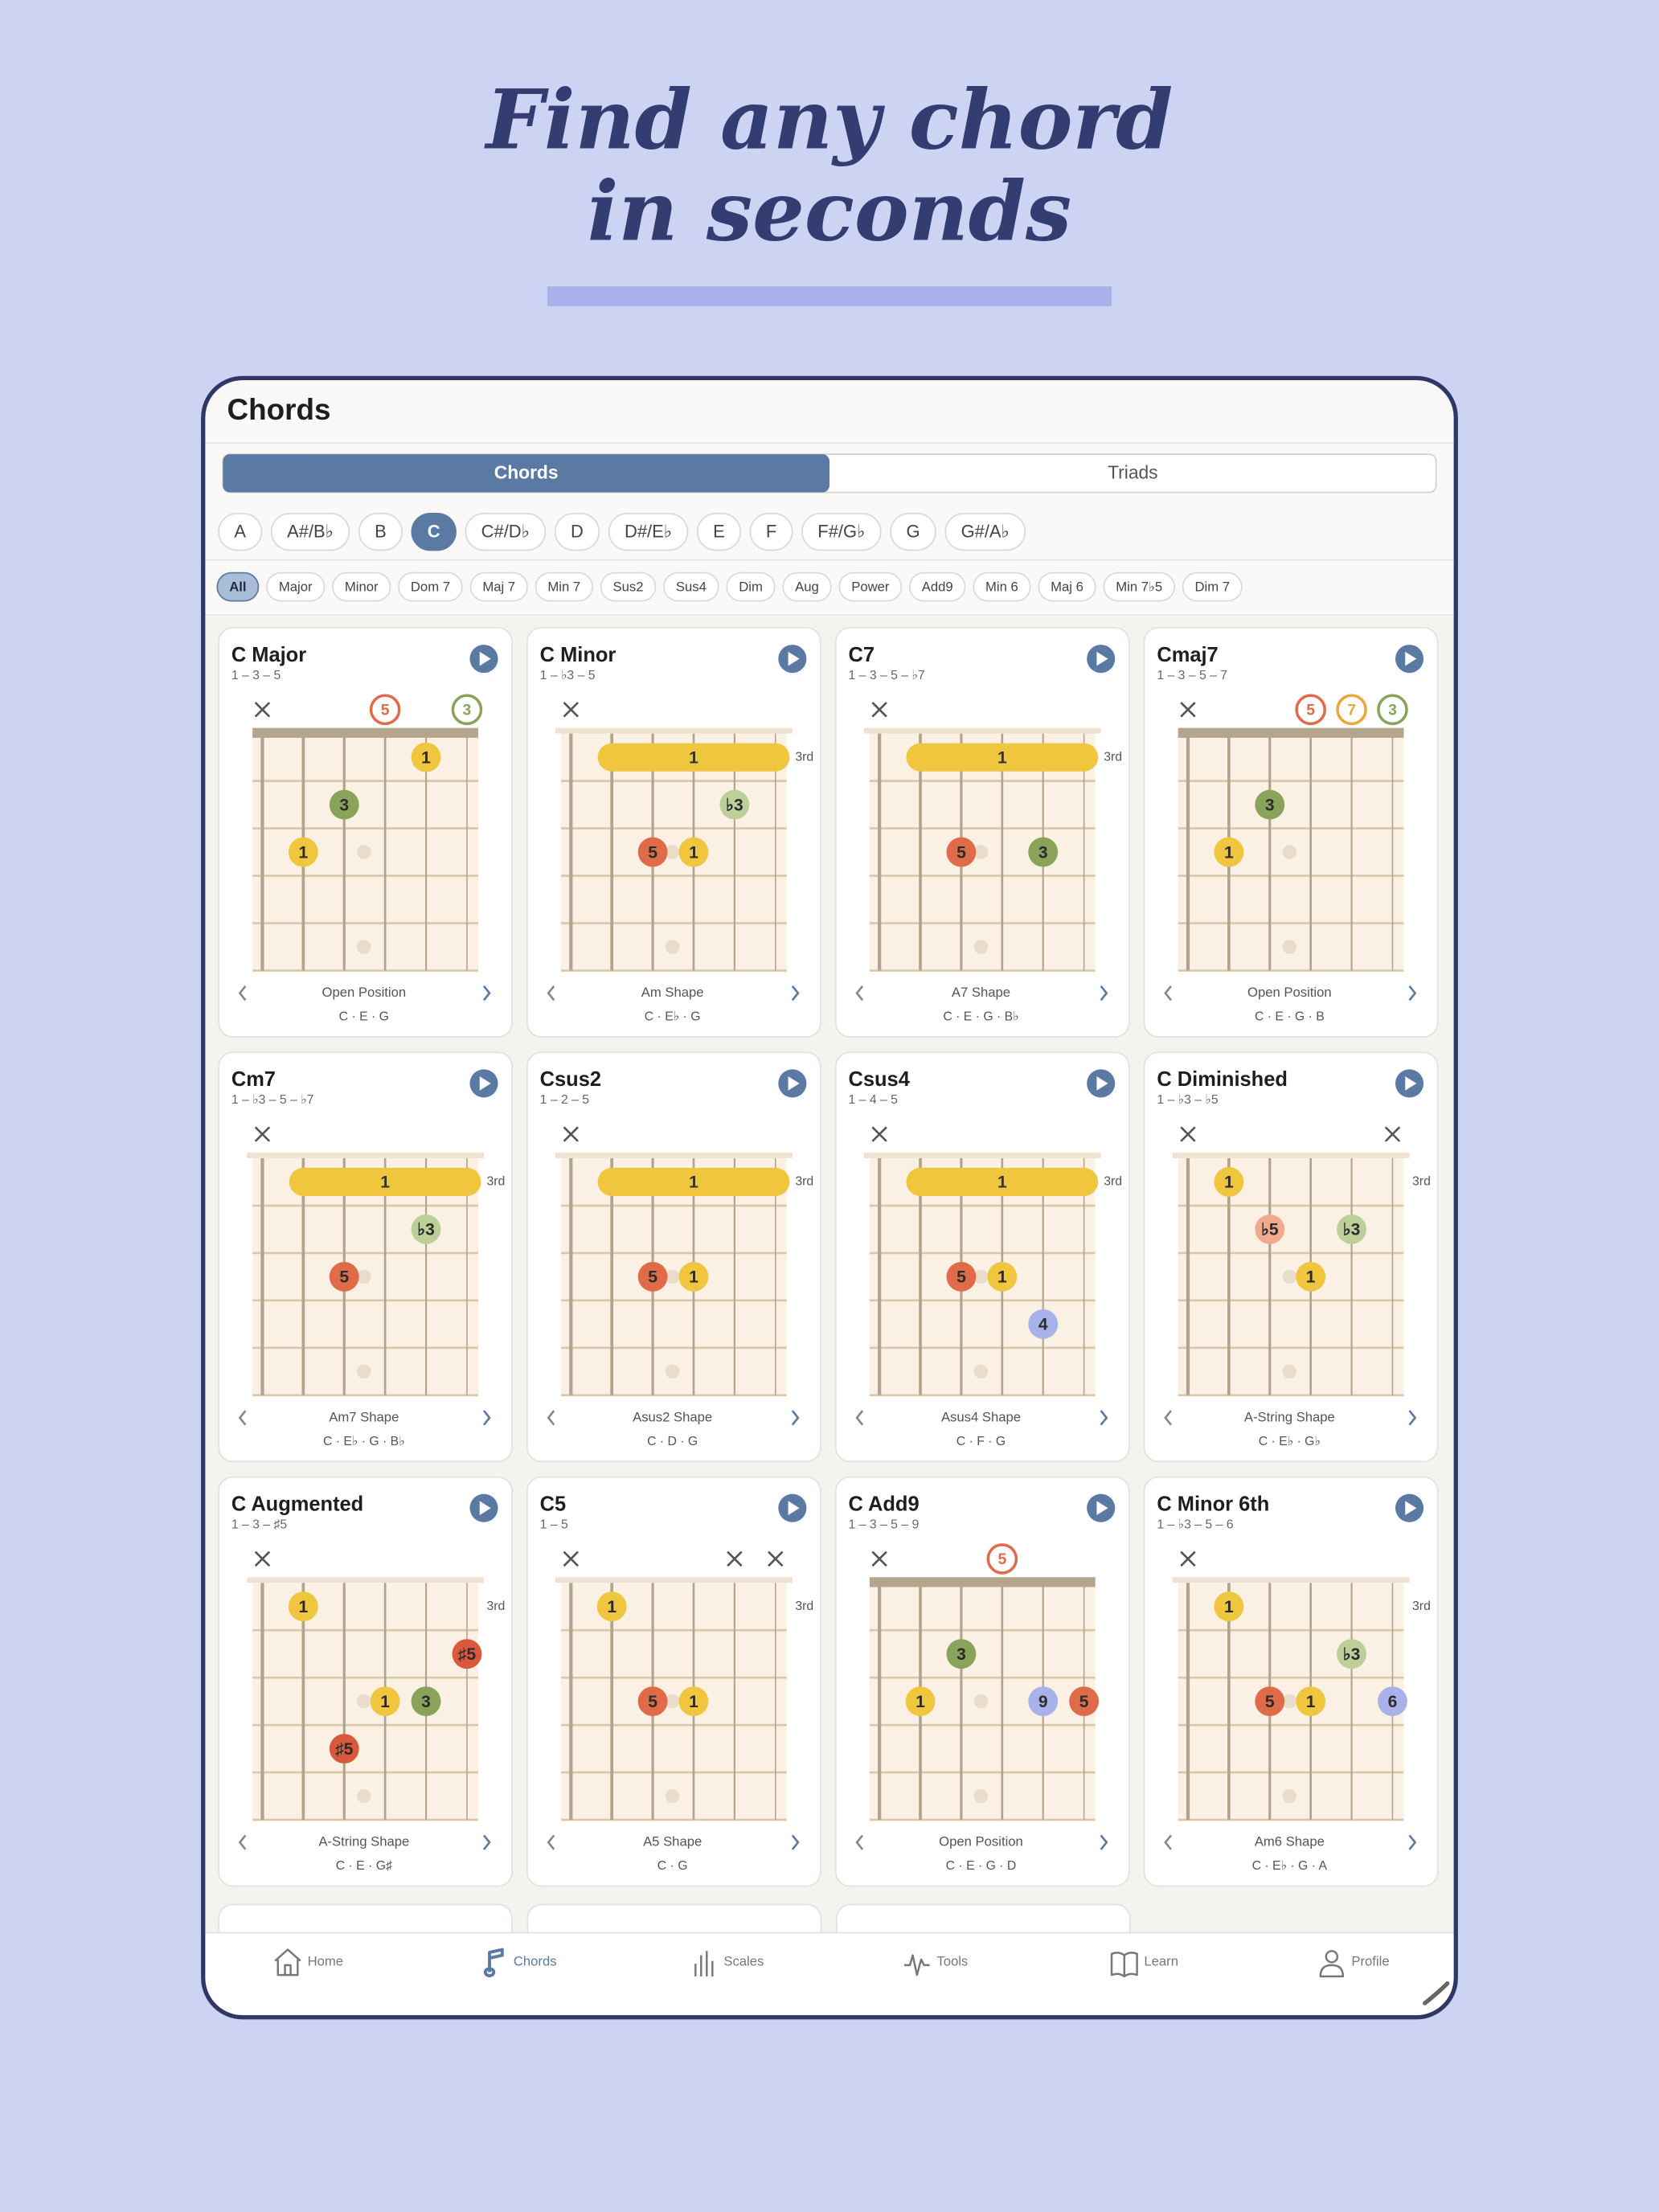  Describe the element at coordinates (1067, 586) in the screenshot. I see `chip: Maj 6` at that location.